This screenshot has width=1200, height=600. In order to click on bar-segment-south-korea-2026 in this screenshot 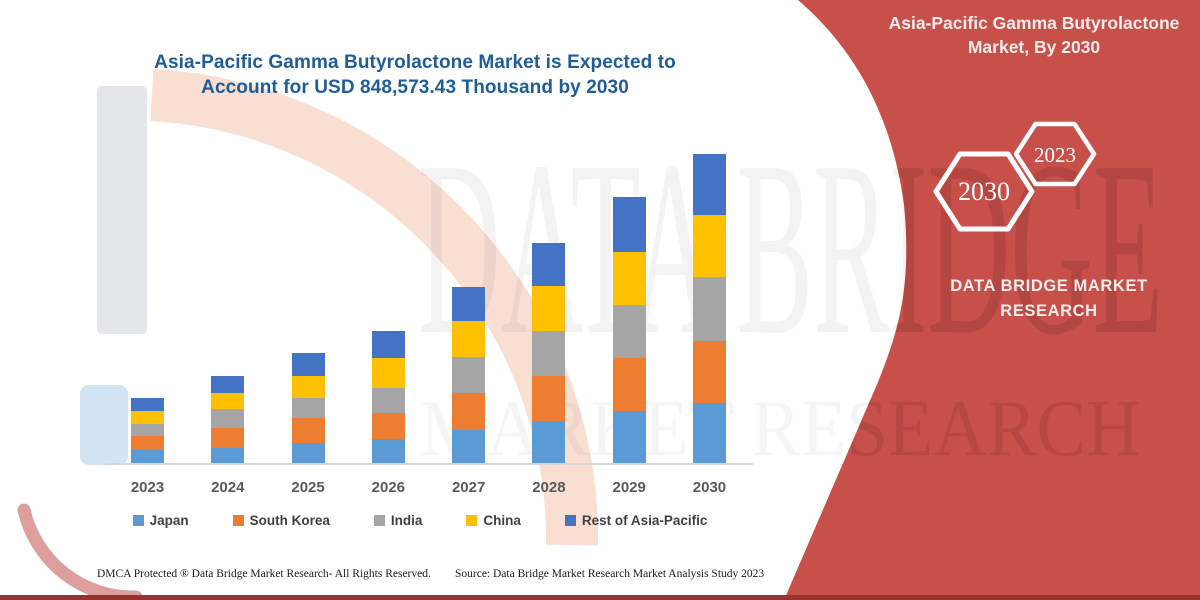, I will do `click(388, 426)`.